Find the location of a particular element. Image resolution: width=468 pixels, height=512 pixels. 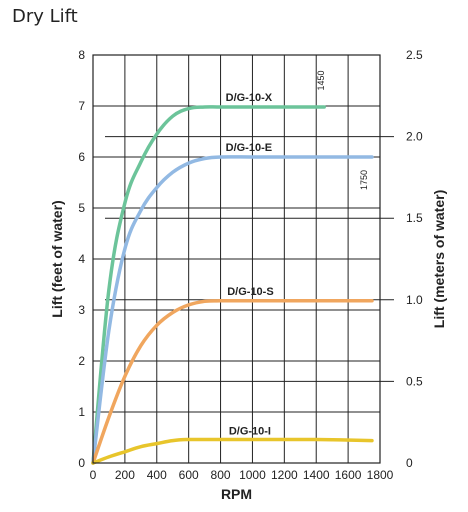

x-tick-label: 1600 is located at coordinates (348, 475).